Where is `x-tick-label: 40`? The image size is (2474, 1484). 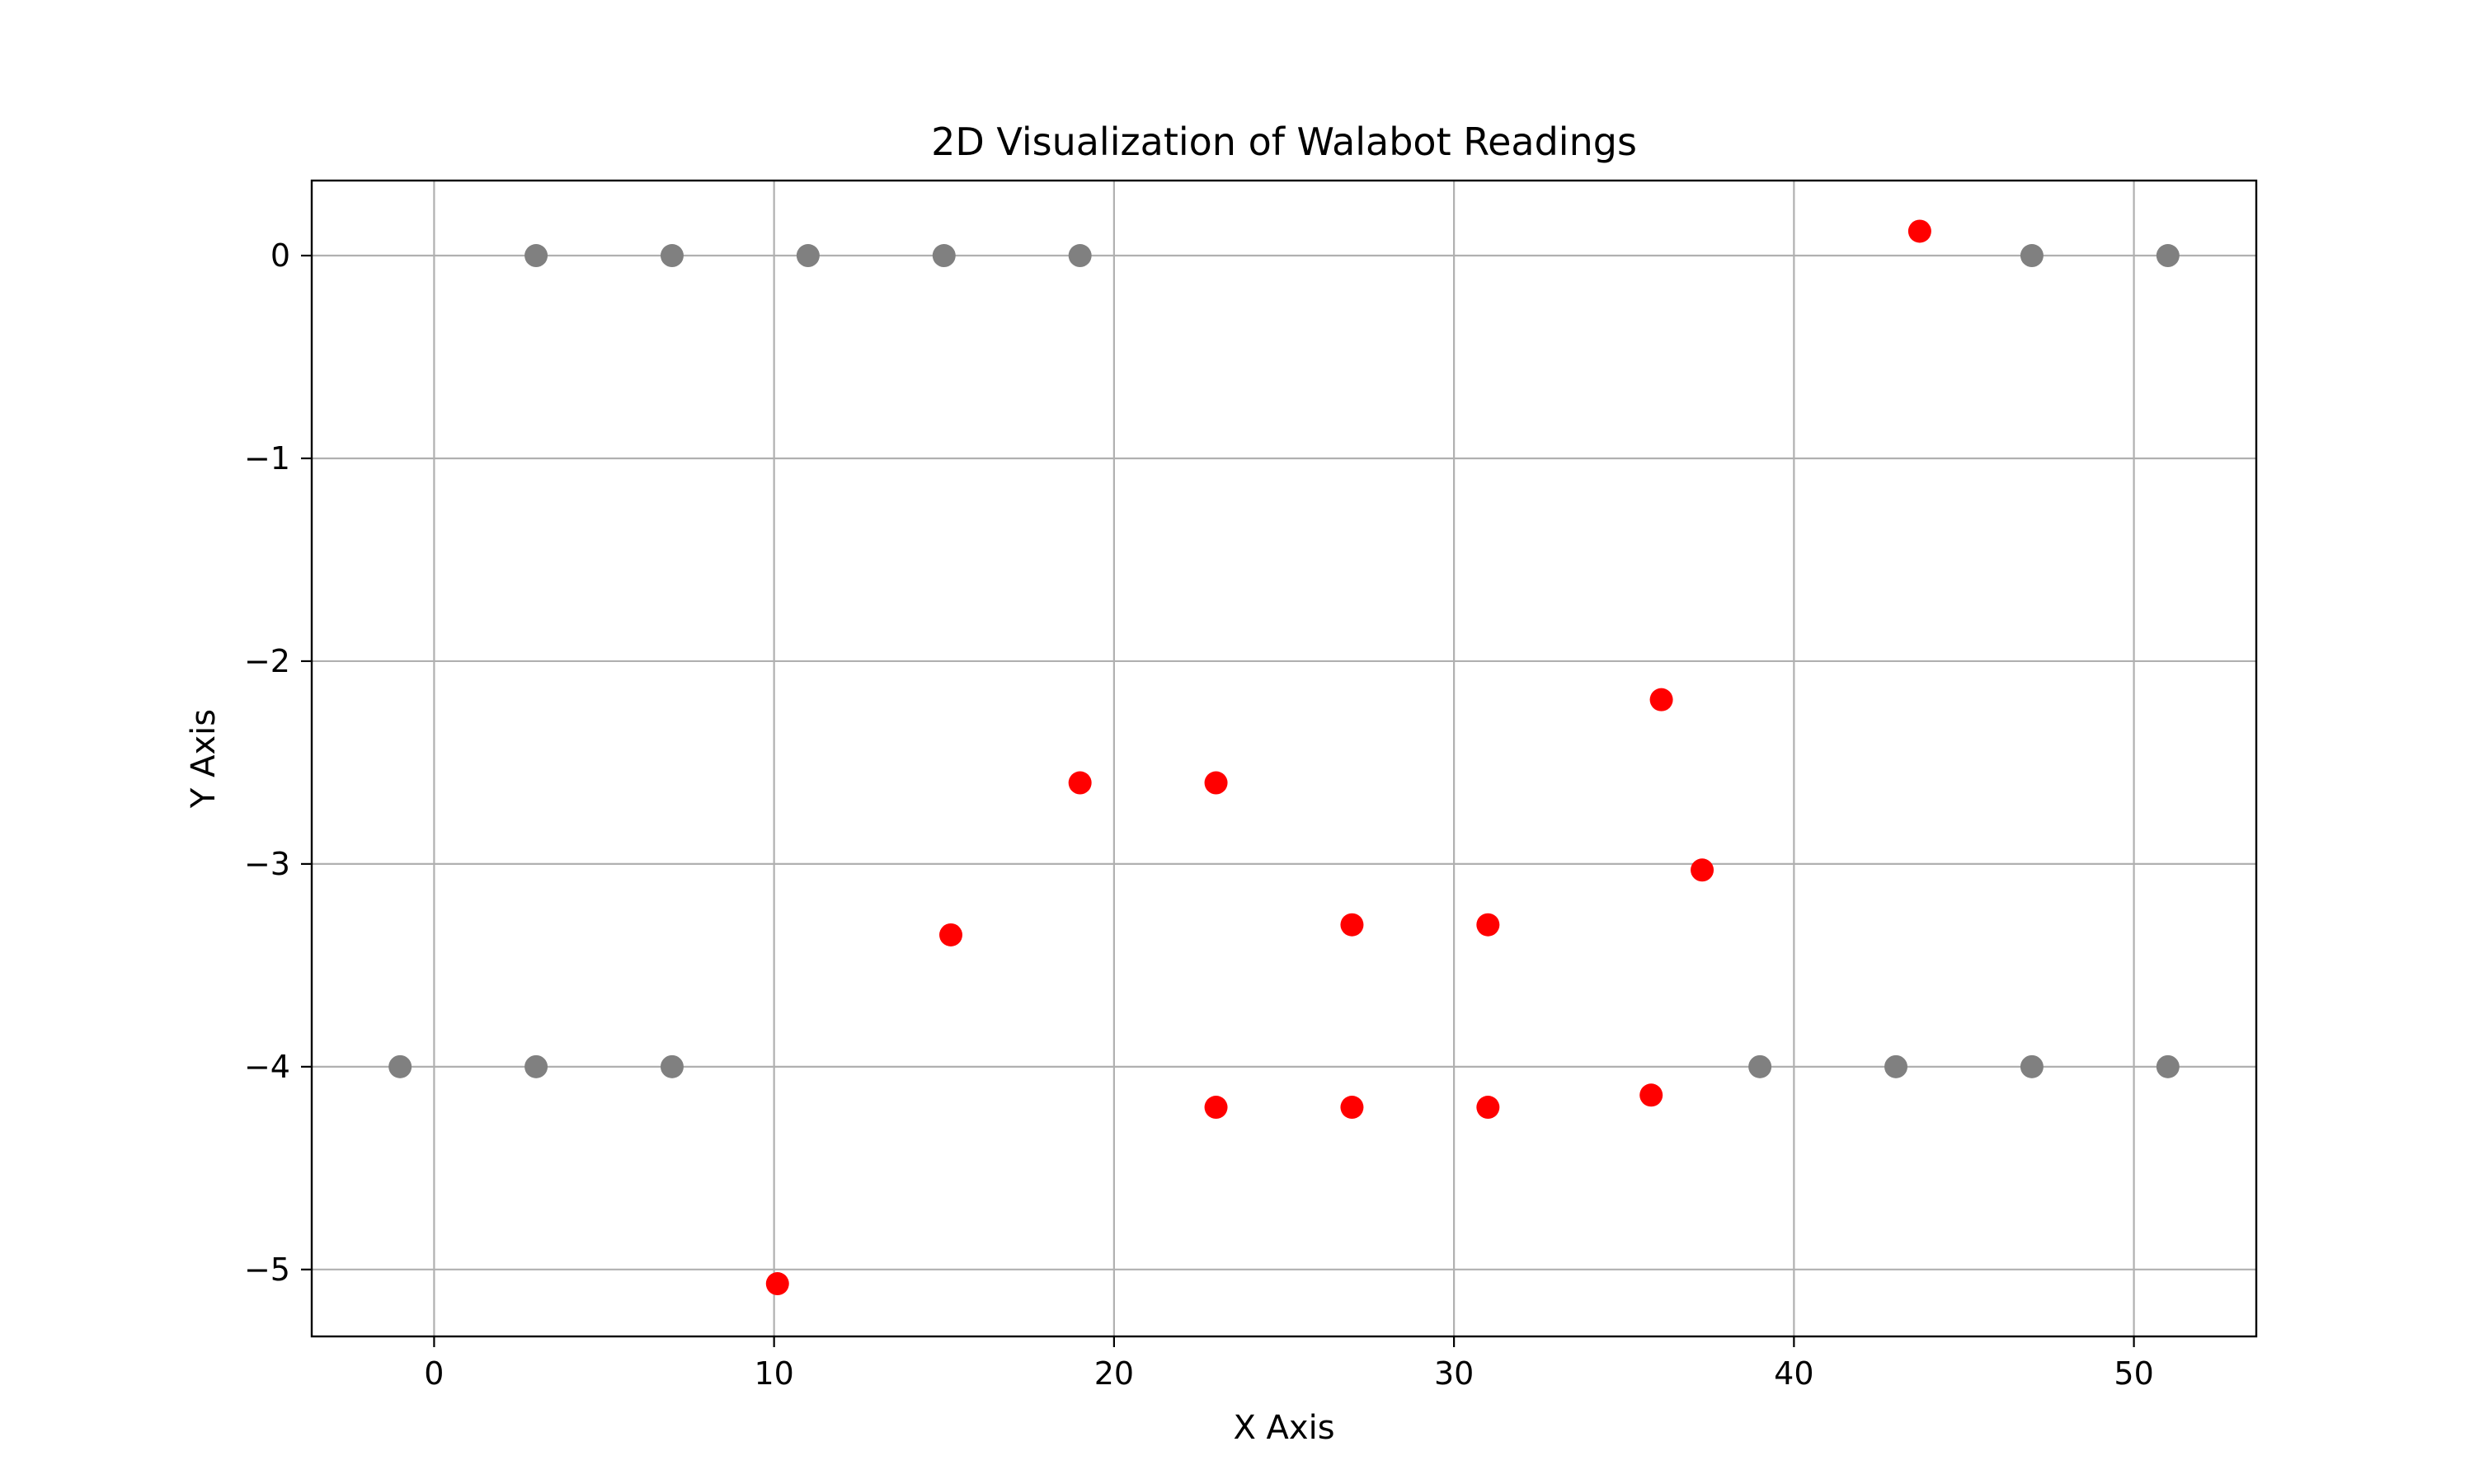
x-tick-label: 40 is located at coordinates (1793, 1373).